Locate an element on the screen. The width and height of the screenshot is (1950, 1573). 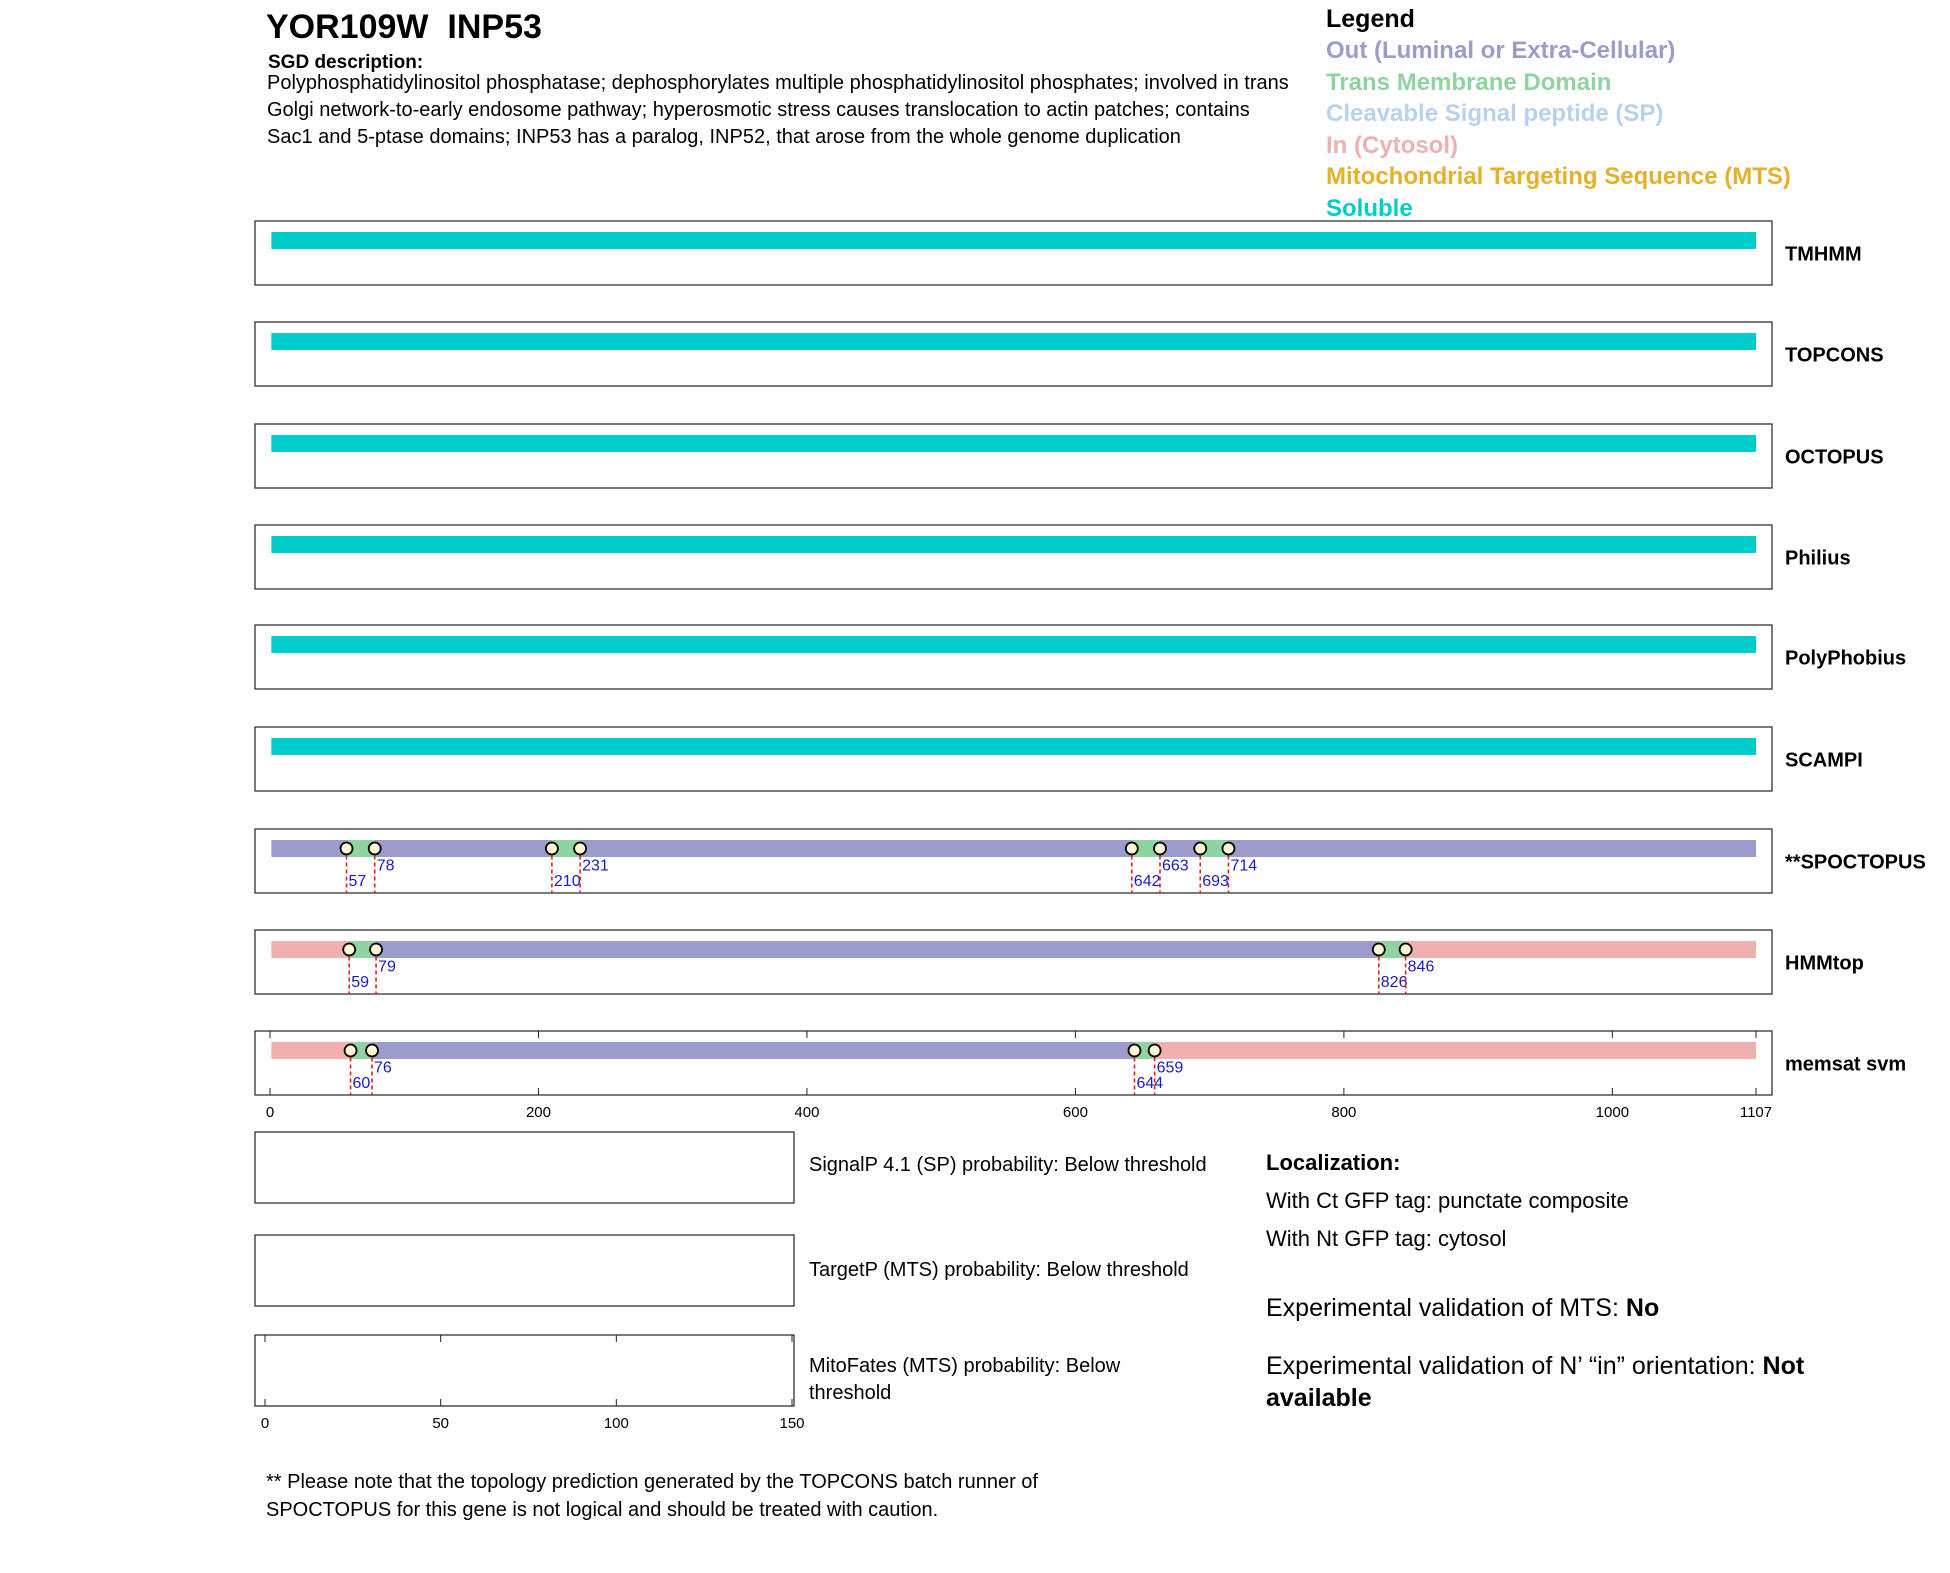
track-name: memsat svm is located at coordinates (1845, 1064).